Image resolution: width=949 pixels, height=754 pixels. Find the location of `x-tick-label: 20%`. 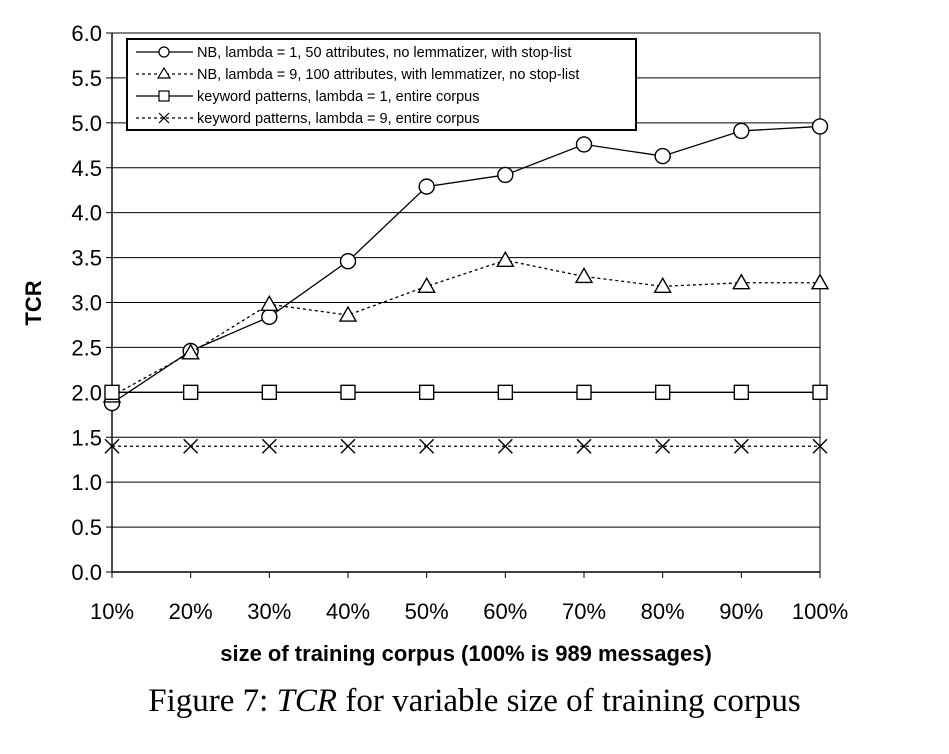

x-tick-label: 20% is located at coordinates (191, 611).